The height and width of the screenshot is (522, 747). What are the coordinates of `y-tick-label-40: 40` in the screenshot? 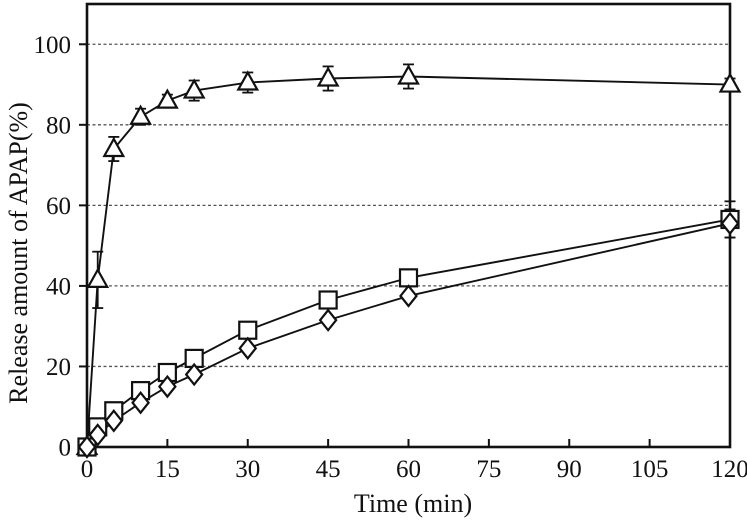 It's located at (58, 286).